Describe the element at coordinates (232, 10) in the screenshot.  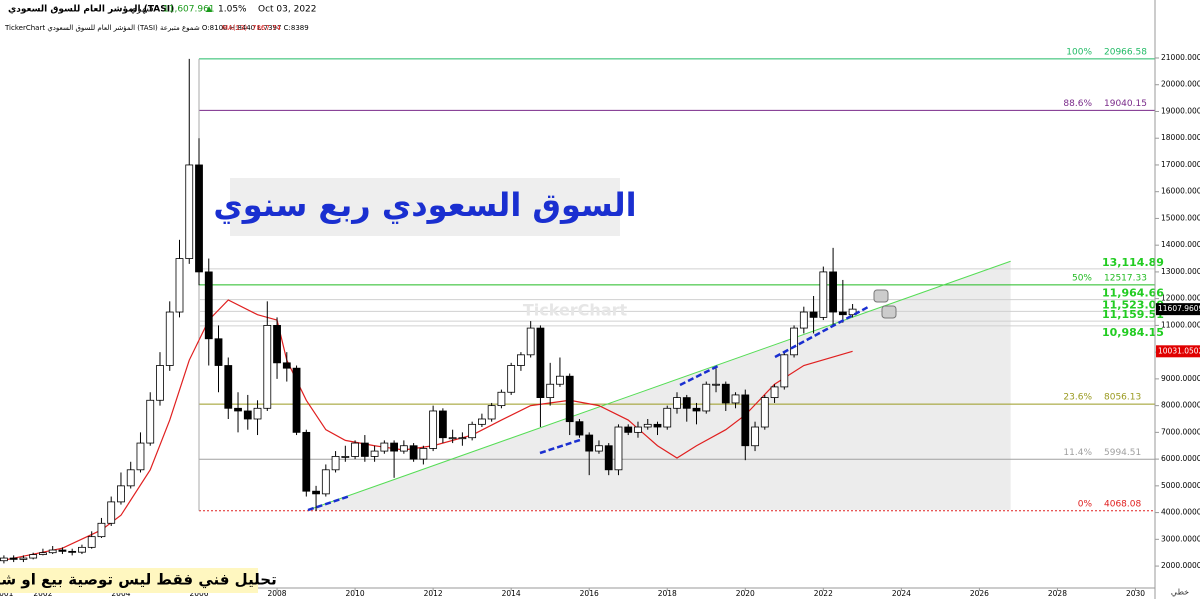
I see `change: 1.05%` at that location.